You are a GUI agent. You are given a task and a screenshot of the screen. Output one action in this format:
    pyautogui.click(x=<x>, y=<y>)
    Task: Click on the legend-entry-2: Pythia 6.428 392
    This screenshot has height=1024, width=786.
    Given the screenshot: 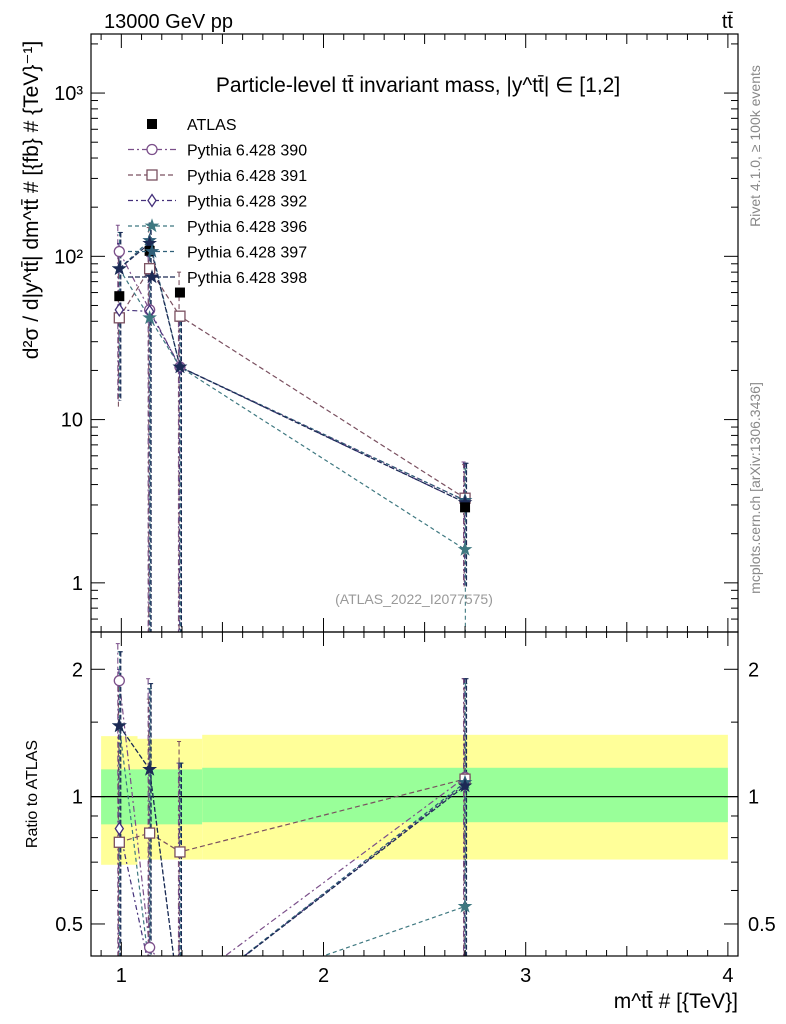 What is the action you would take?
    pyautogui.click(x=217, y=202)
    